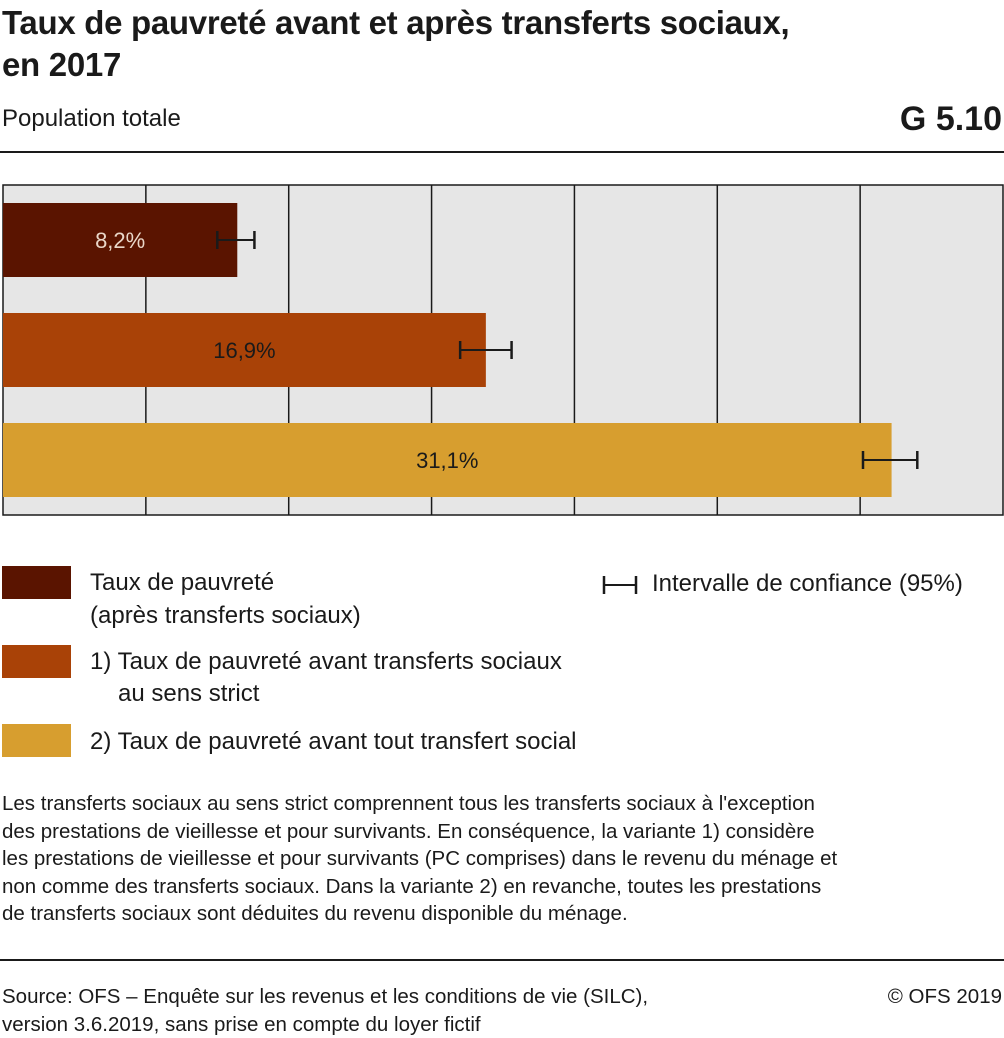  Describe the element at coordinates (502, 960) in the screenshot. I see `footer-divider` at that location.